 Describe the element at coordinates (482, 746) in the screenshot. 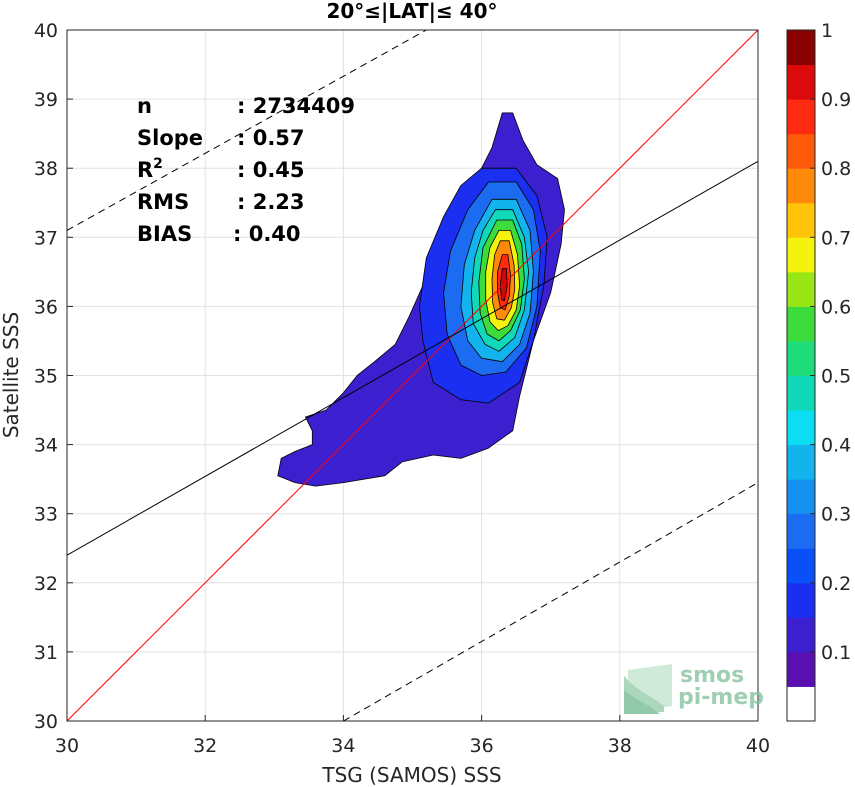

I see `x-tick-label: 36` at that location.